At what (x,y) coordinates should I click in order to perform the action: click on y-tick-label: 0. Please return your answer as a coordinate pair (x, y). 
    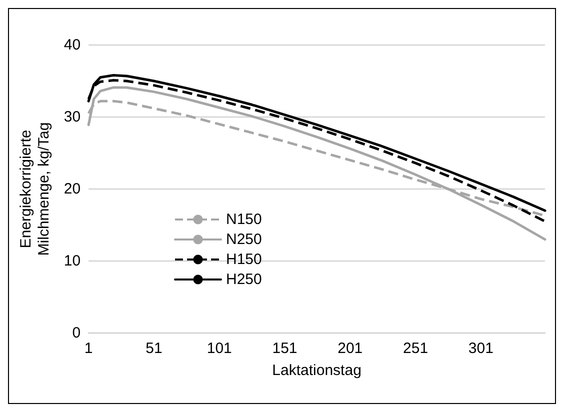
    Looking at the image, I should click on (76, 333).